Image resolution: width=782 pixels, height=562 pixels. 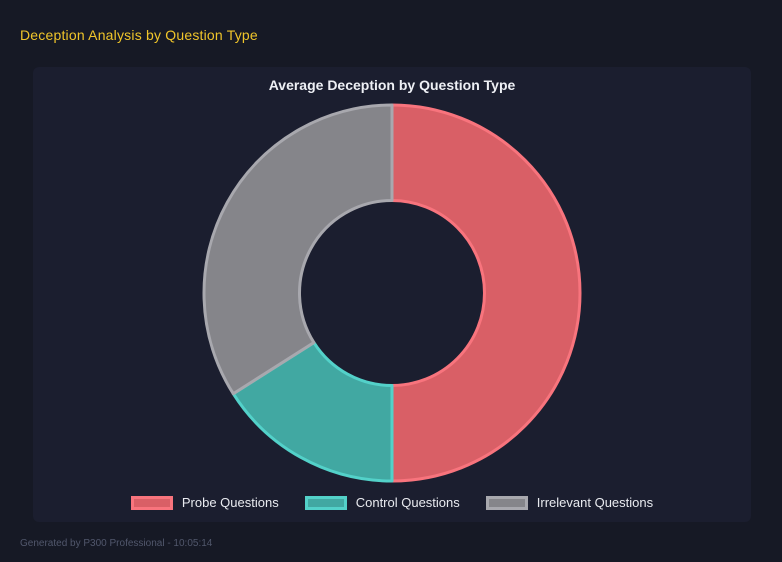 I want to click on chart-title: Average Deception by Question Type, so click(x=392, y=85).